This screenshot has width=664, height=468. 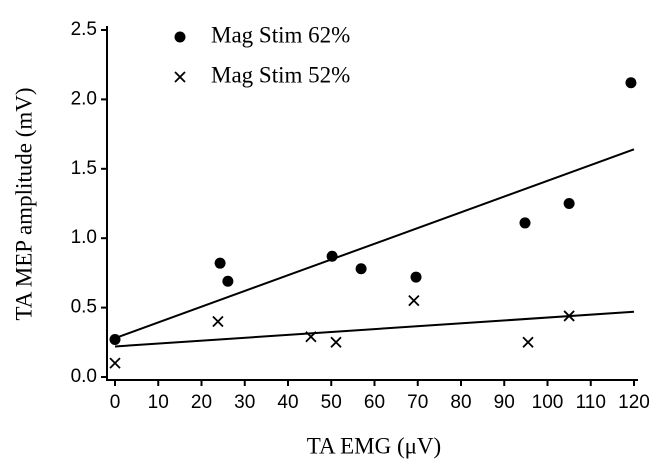 What do you see at coordinates (287, 402) in the screenshot?
I see `x-tick-label: 40` at bounding box center [287, 402].